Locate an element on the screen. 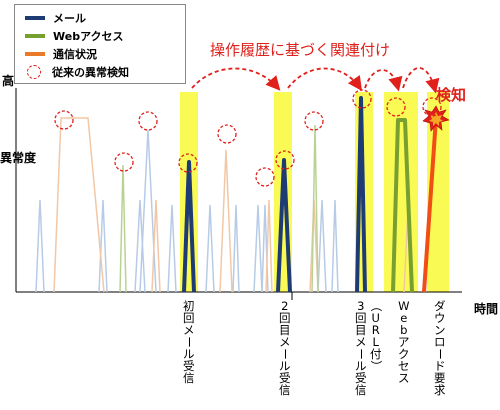 The height and width of the screenshot is (410, 500). vertical-char: ン is located at coordinates (440, 330).